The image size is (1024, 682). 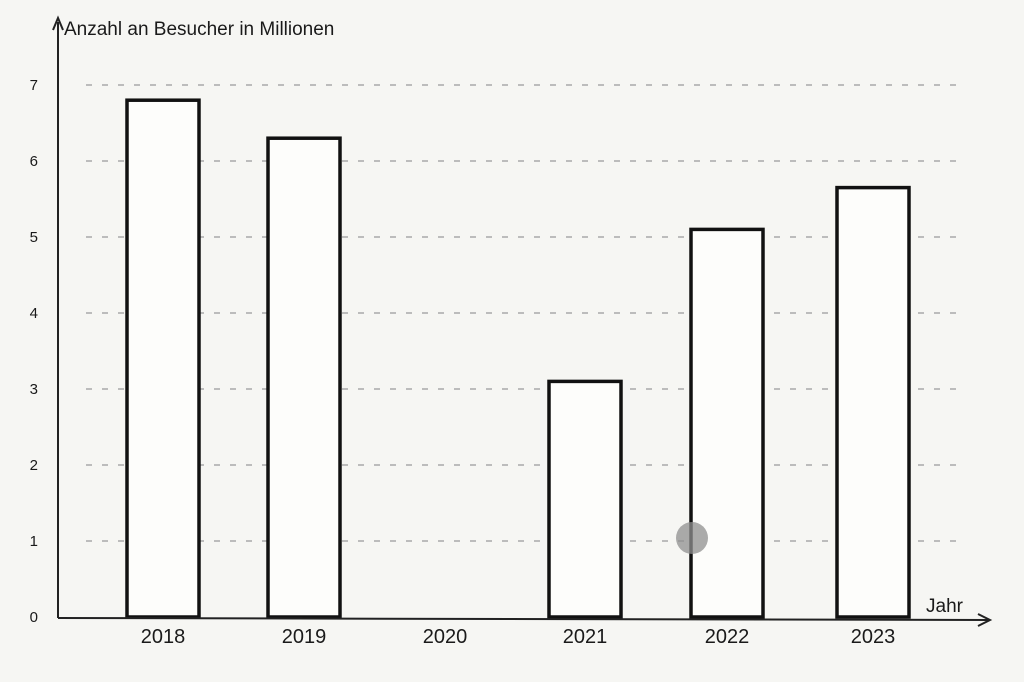 I want to click on x-tick-label: 2020, so click(x=445, y=637).